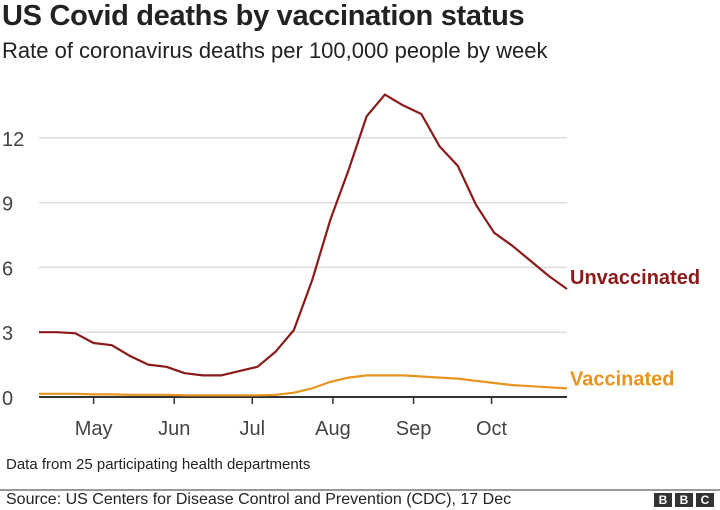  What do you see at coordinates (360, 490) in the screenshot?
I see `footer-divider` at bounding box center [360, 490].